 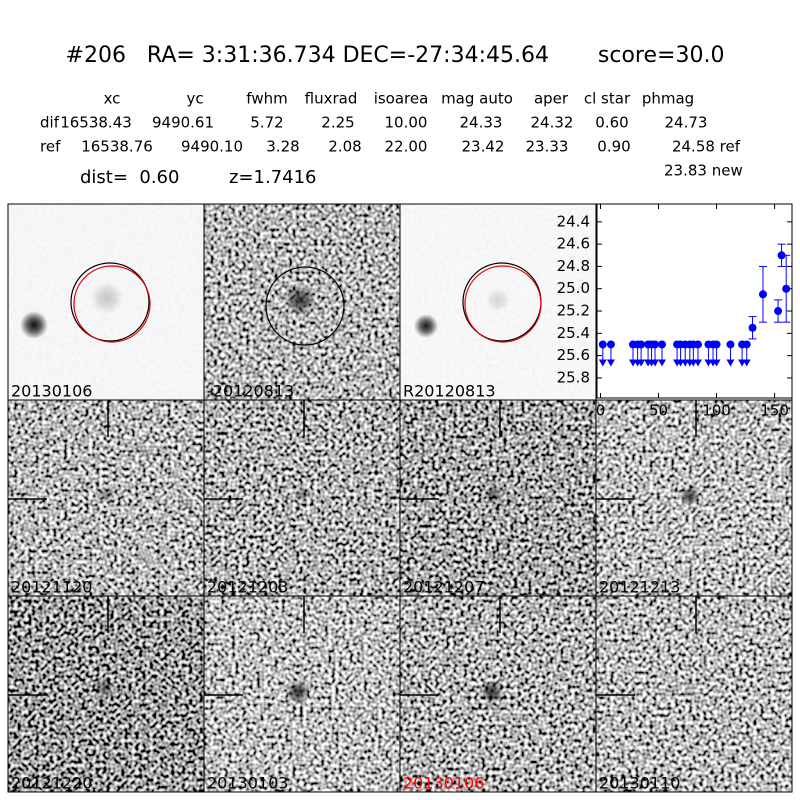 What do you see at coordinates (51, 783) in the screenshot?
I see `panel-label: 20121220` at bounding box center [51, 783].